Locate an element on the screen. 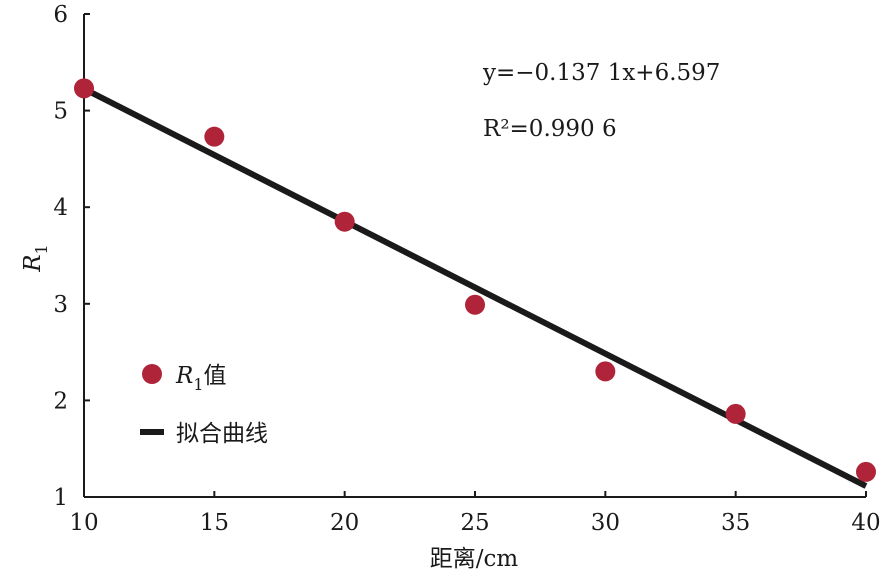 This screenshot has width=888, height=577. legend-point-label: R1值 is located at coordinates (201, 378).